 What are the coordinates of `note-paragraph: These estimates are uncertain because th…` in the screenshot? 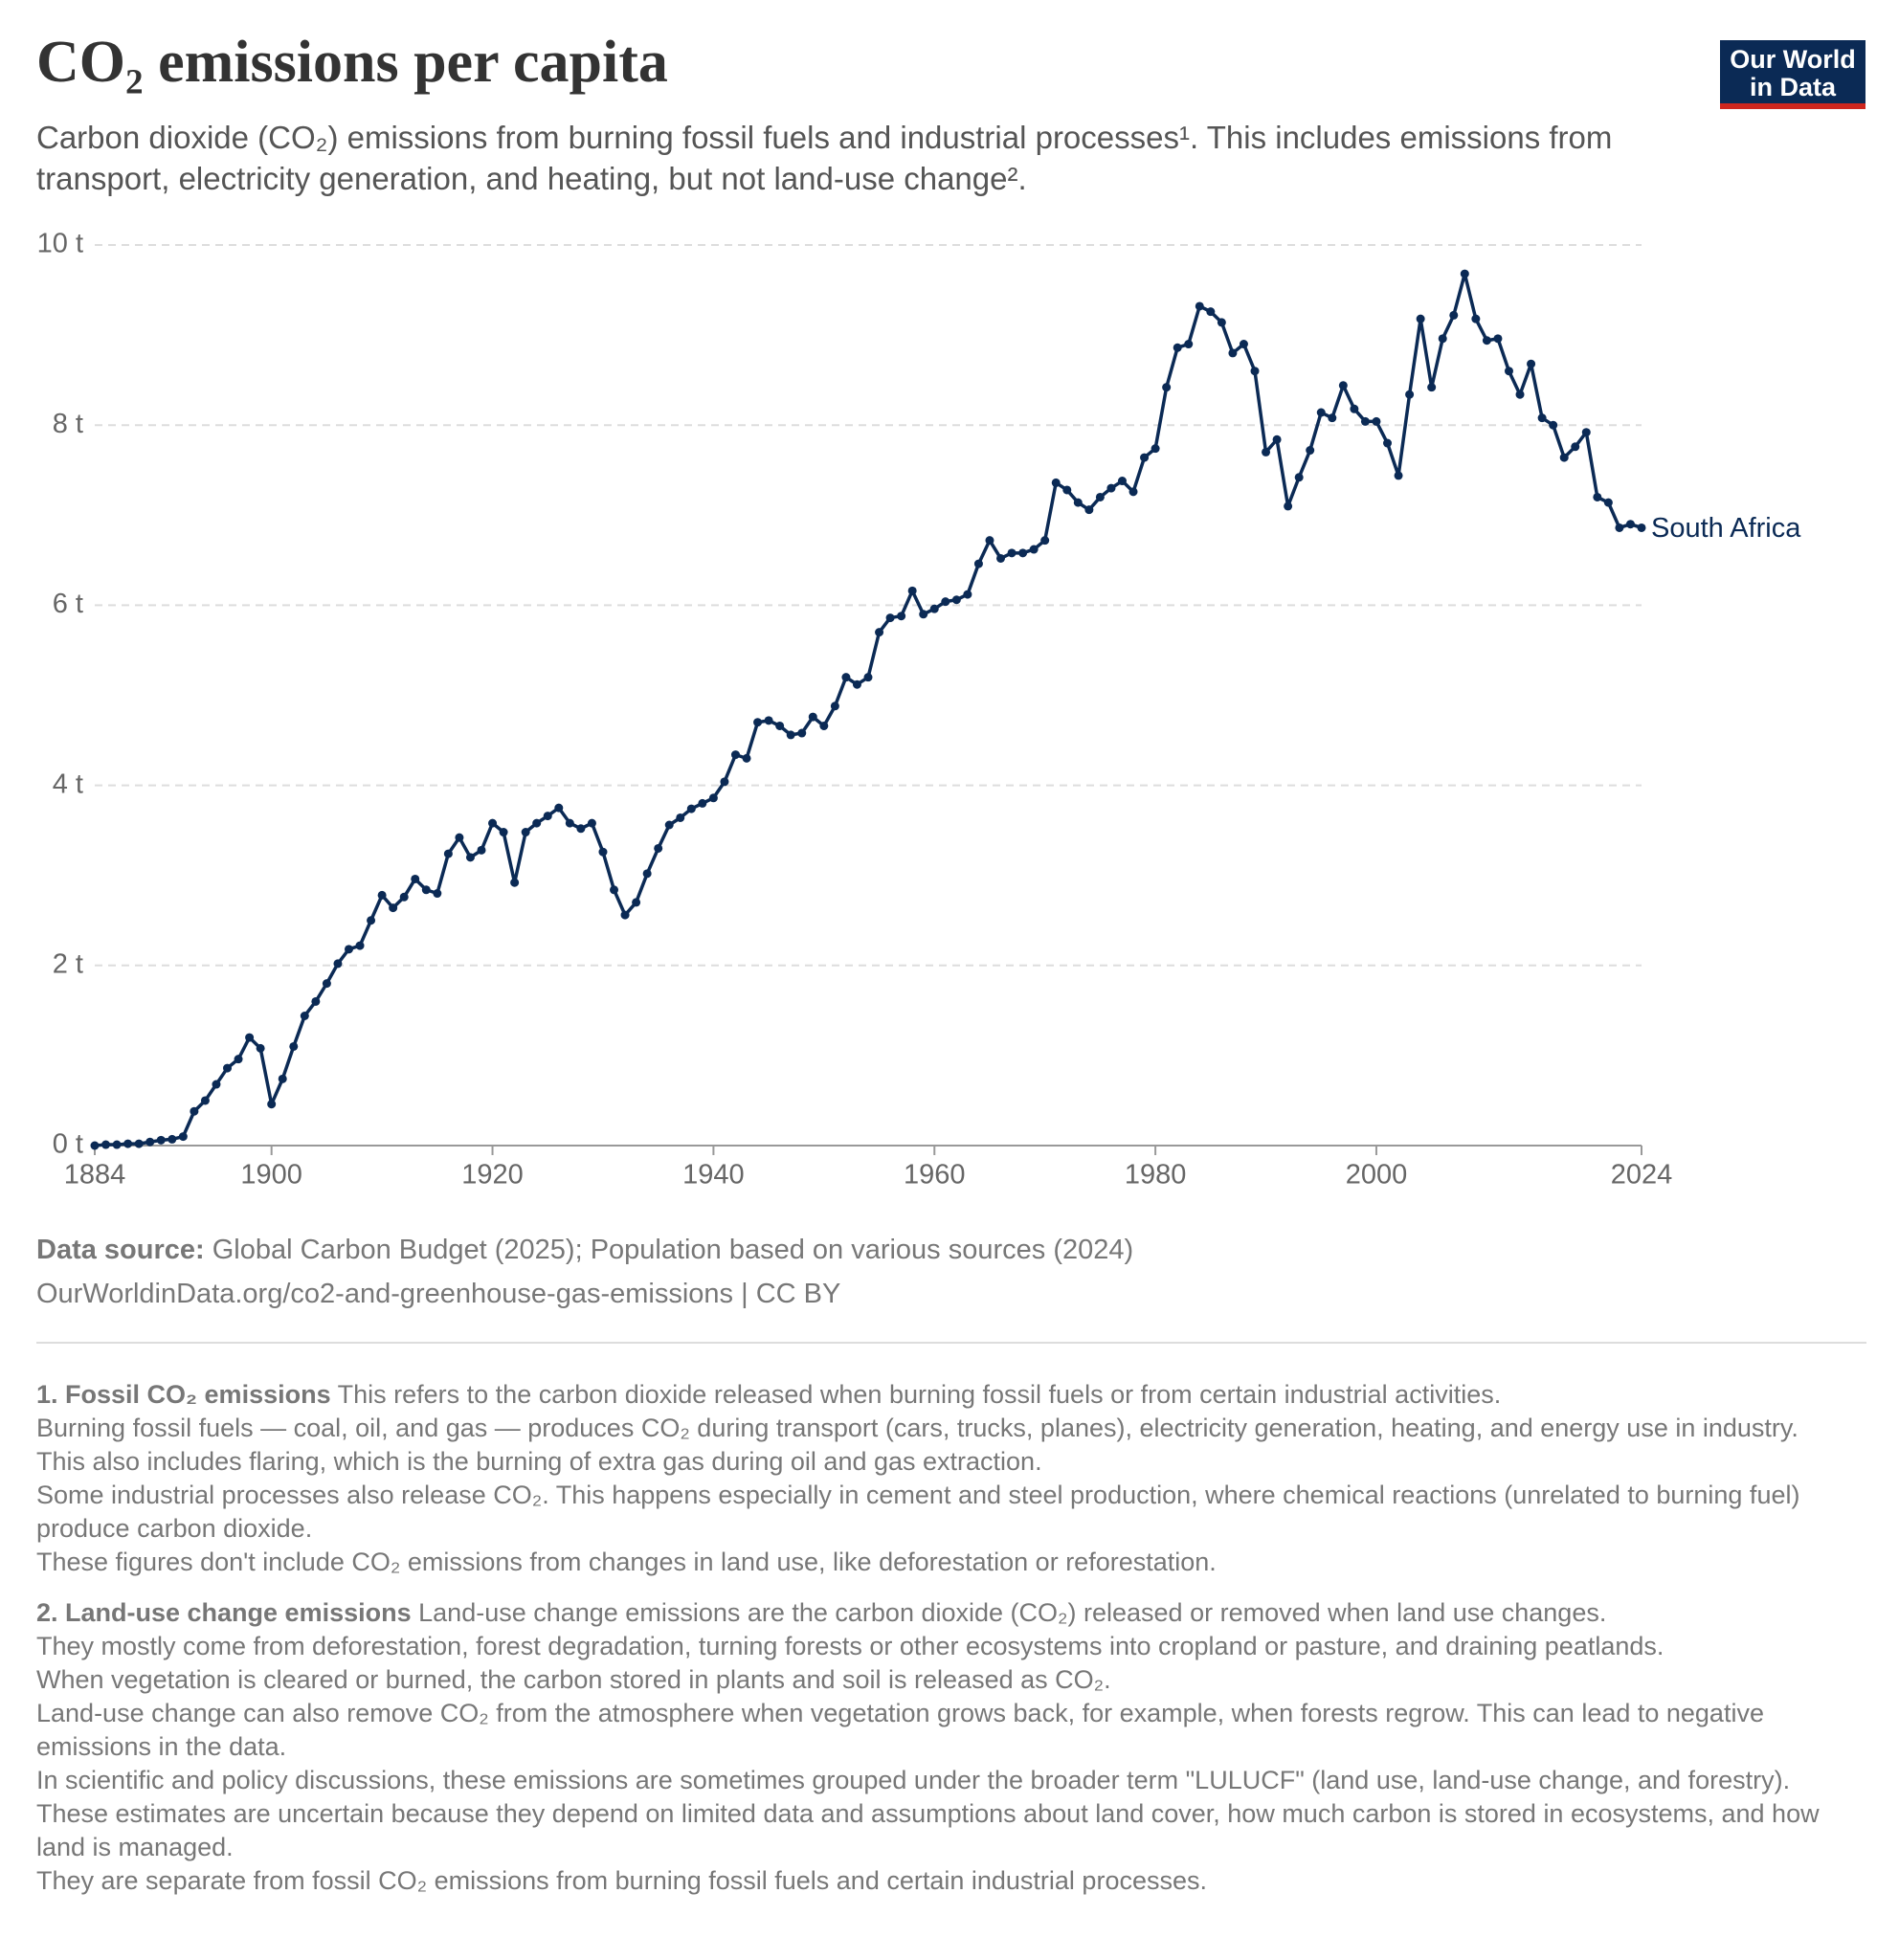 It's located at (936, 1831).